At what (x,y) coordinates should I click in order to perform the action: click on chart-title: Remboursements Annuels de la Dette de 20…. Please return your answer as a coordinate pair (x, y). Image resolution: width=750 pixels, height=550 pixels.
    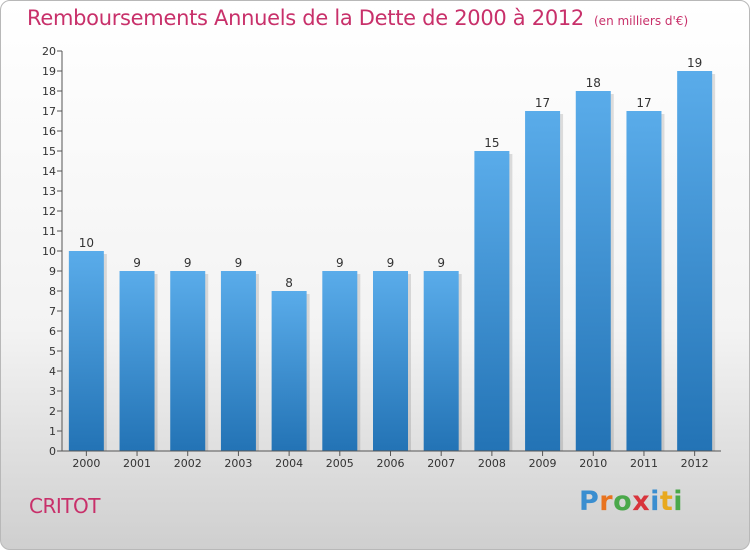
    Looking at the image, I should click on (357, 18).